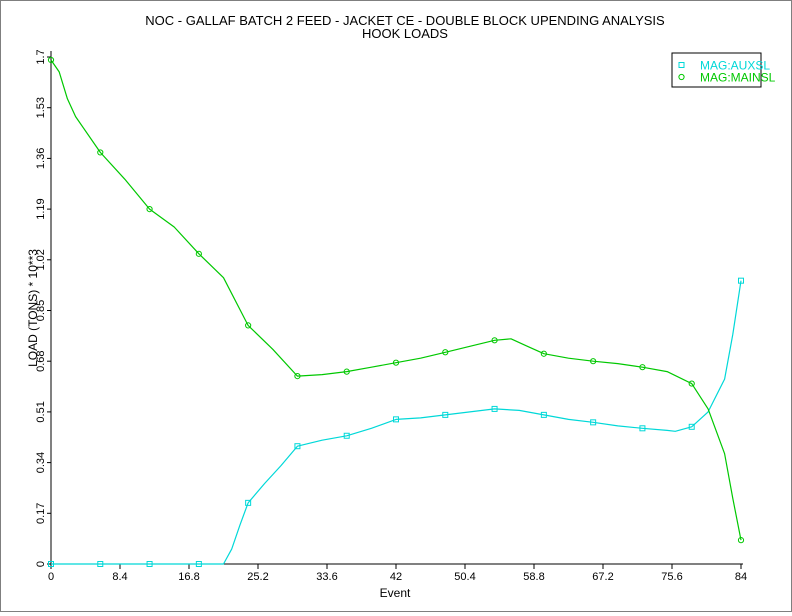 The width and height of the screenshot is (792, 616). I want to click on y-tick-label: 1.7, so click(41, 56).